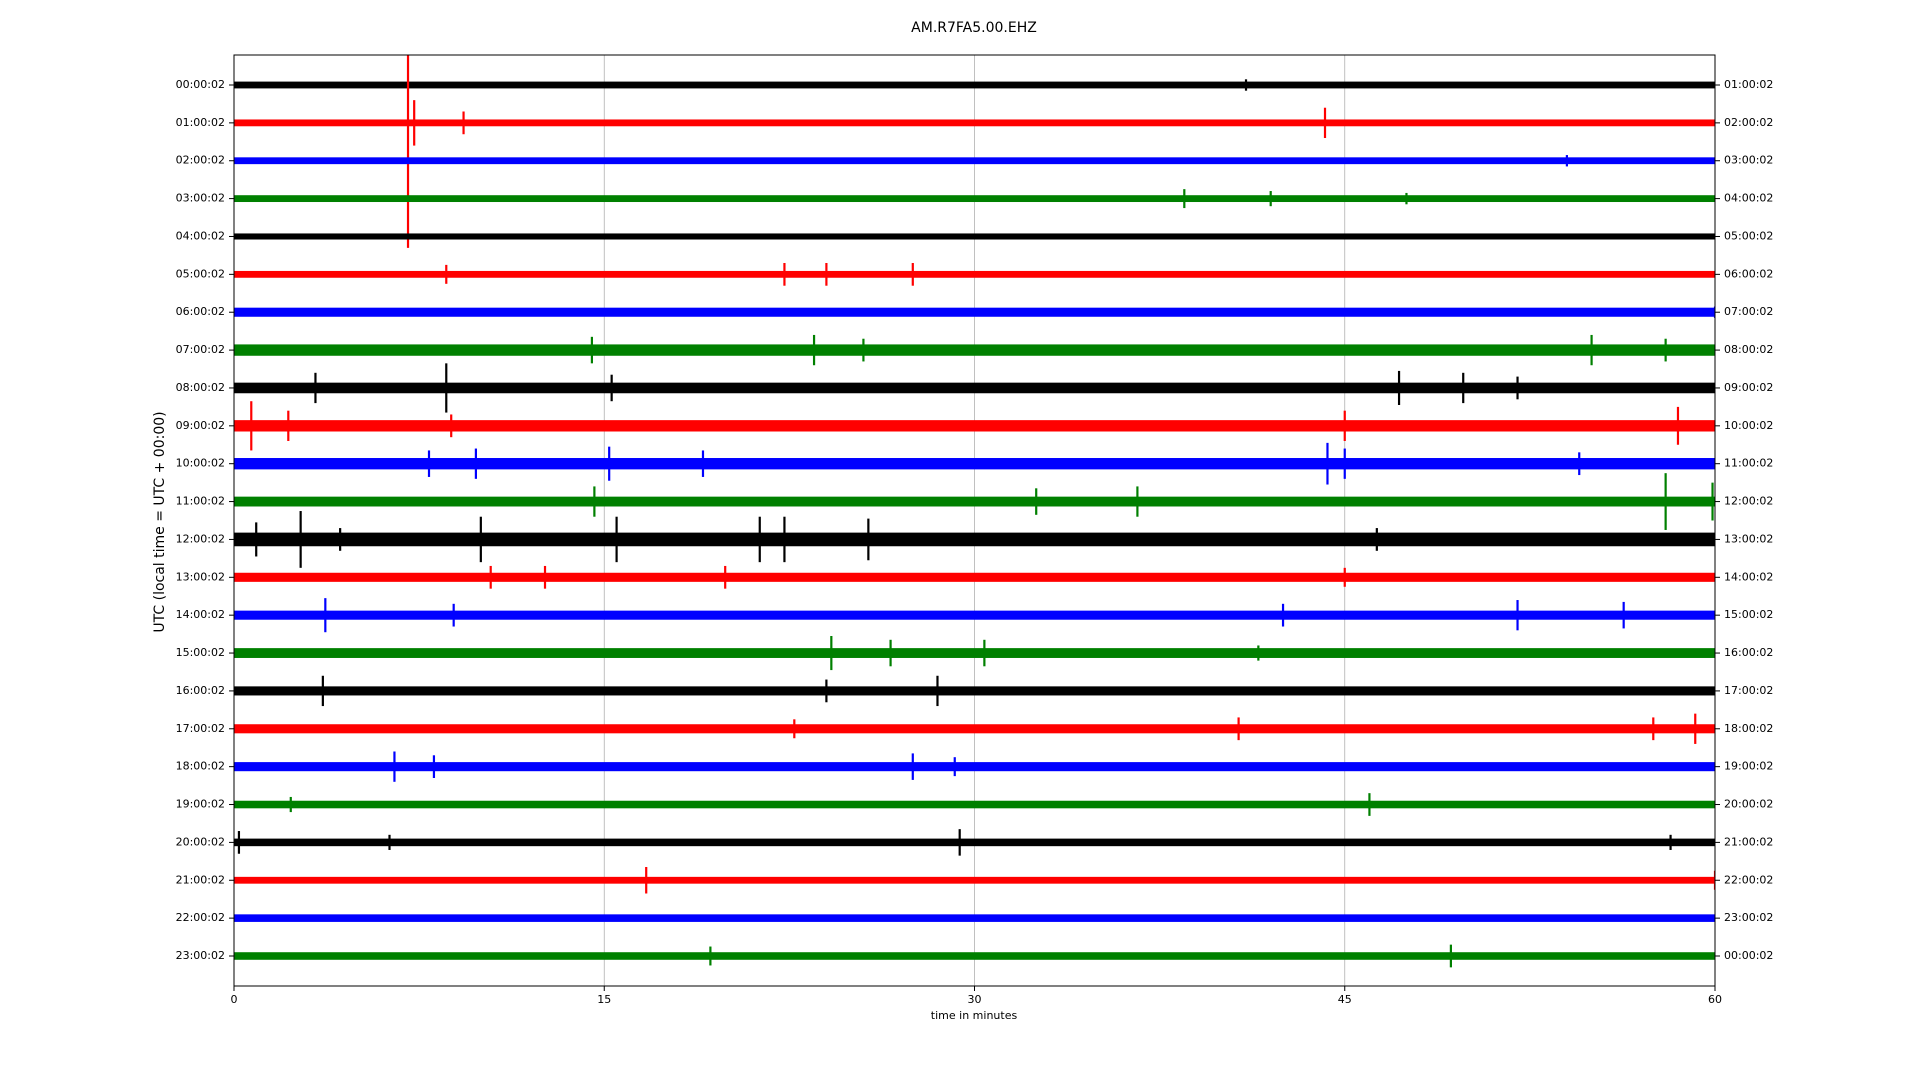  I want to click on row-label: 03:00:02, so click(200, 198).